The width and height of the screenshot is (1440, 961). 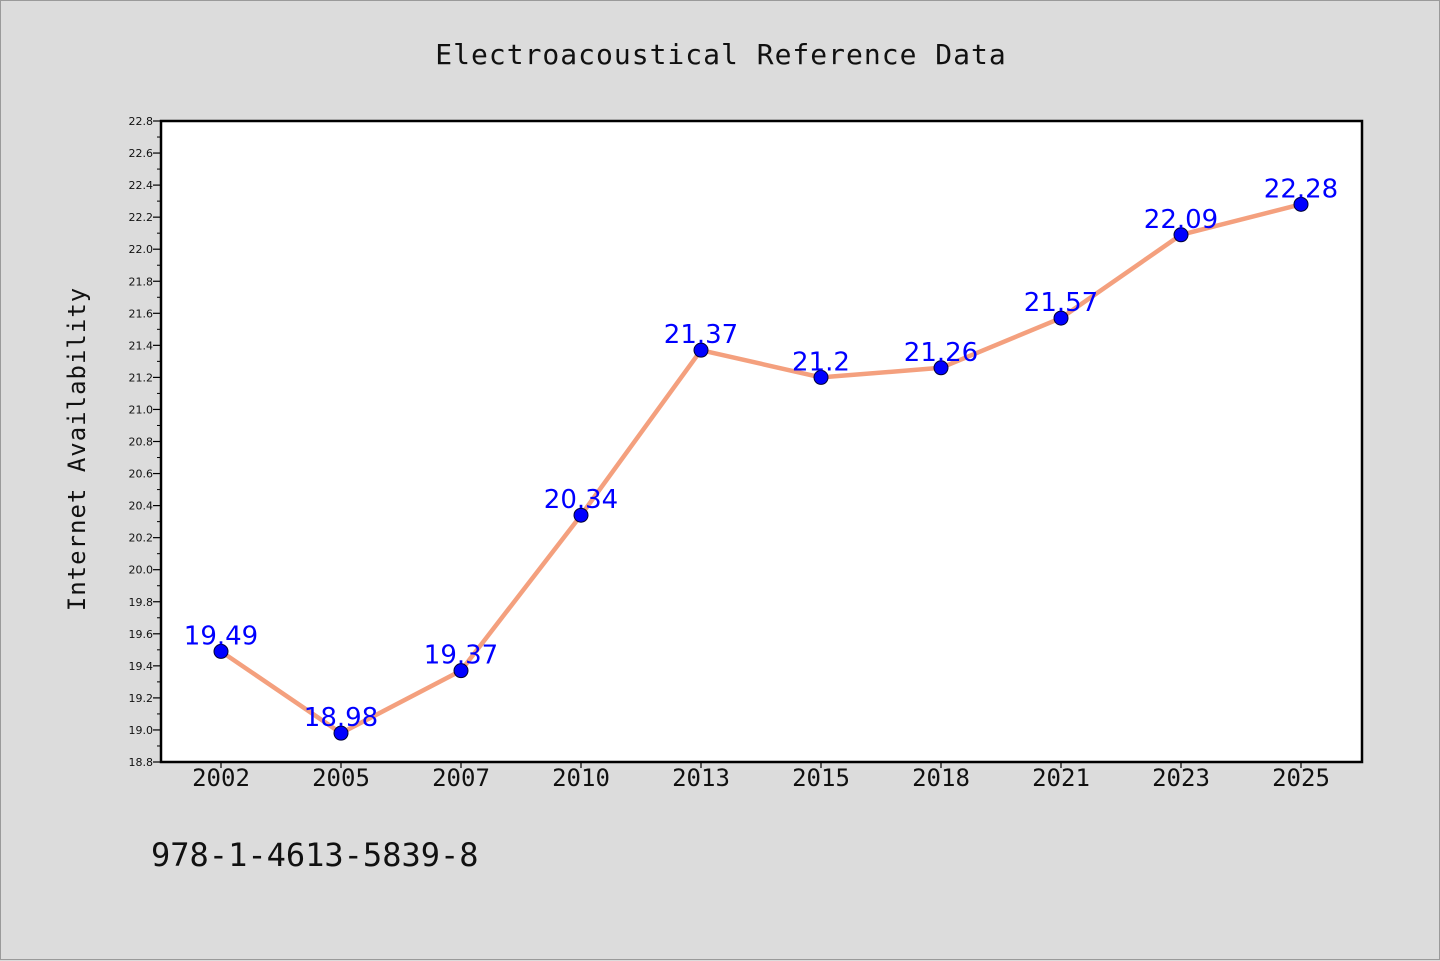 What do you see at coordinates (1061, 778) in the screenshot?
I see `x-tick-label: 2021` at bounding box center [1061, 778].